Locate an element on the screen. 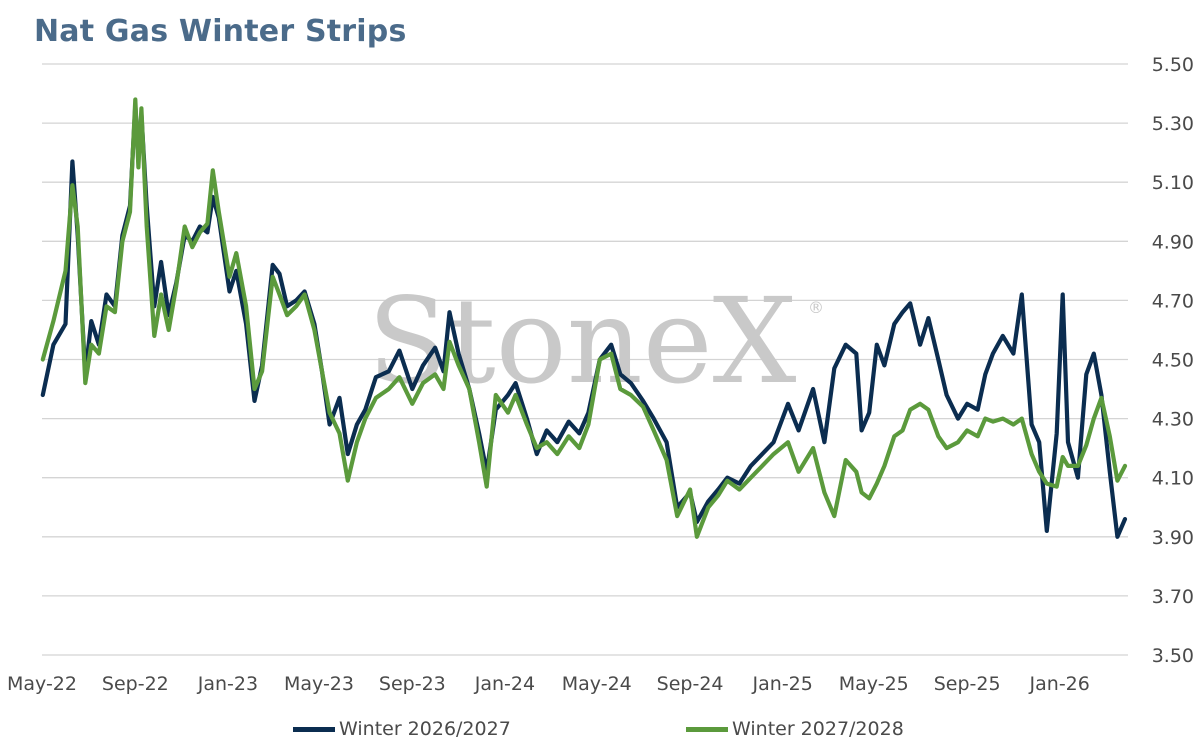 The image size is (1201, 750). x-tick-label: Sep-25 is located at coordinates (967, 684).